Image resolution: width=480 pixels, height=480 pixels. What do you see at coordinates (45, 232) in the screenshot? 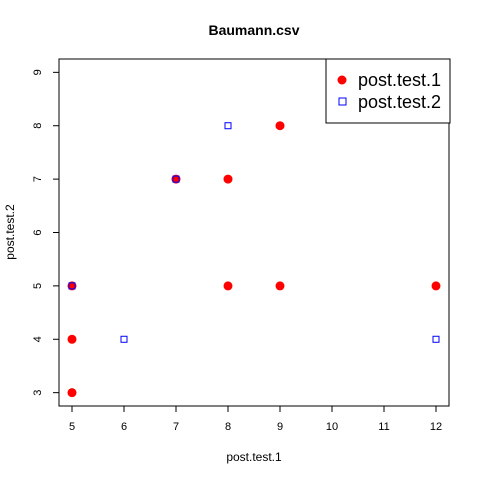
I see `y-axis: 3 4 5 6 7 8 9` at bounding box center [45, 232].